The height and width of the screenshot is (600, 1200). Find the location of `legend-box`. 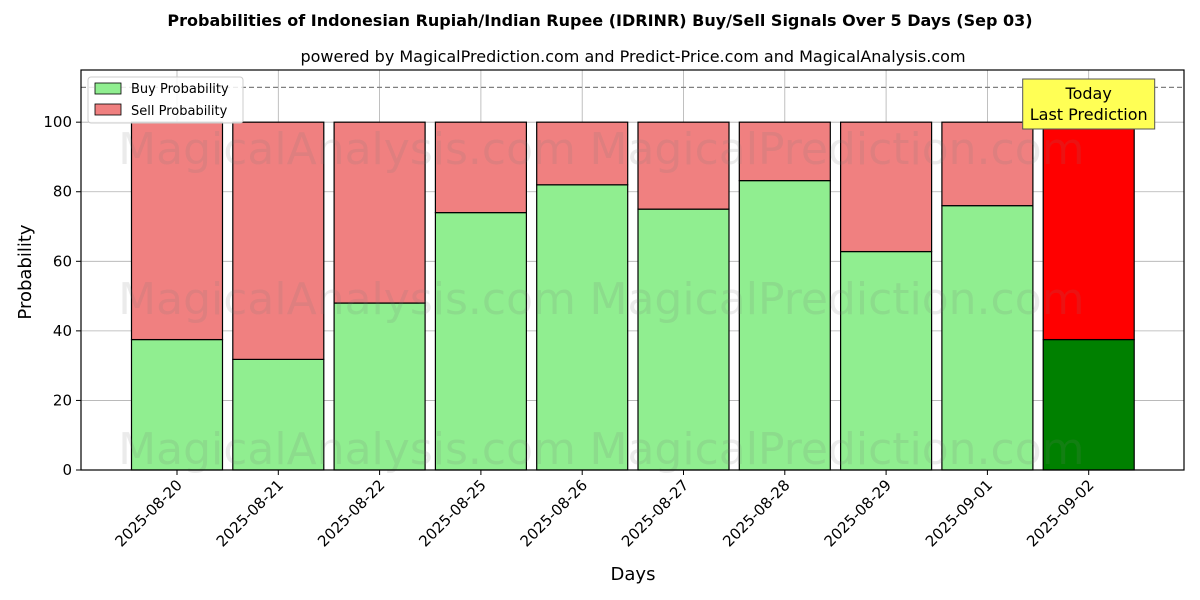

legend-box is located at coordinates (165, 100).